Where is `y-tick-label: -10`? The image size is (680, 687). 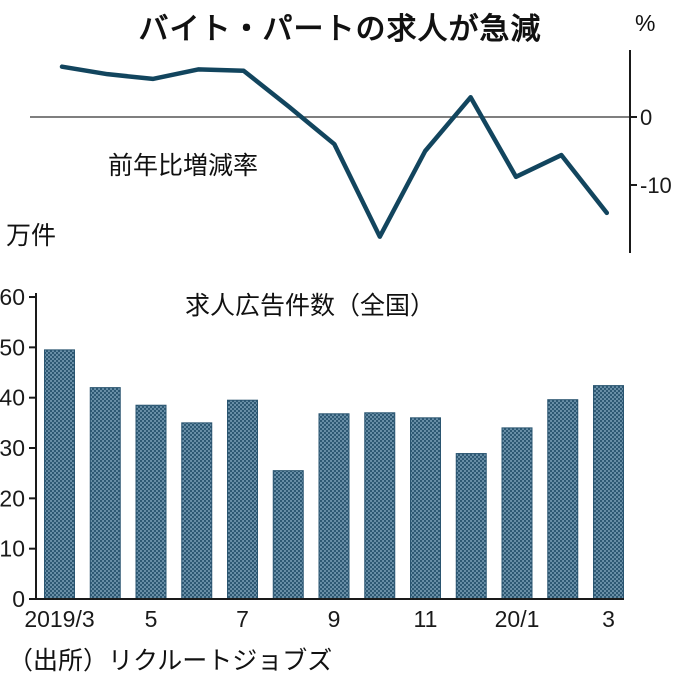
y-tick-label: -10 is located at coordinates (656, 185).